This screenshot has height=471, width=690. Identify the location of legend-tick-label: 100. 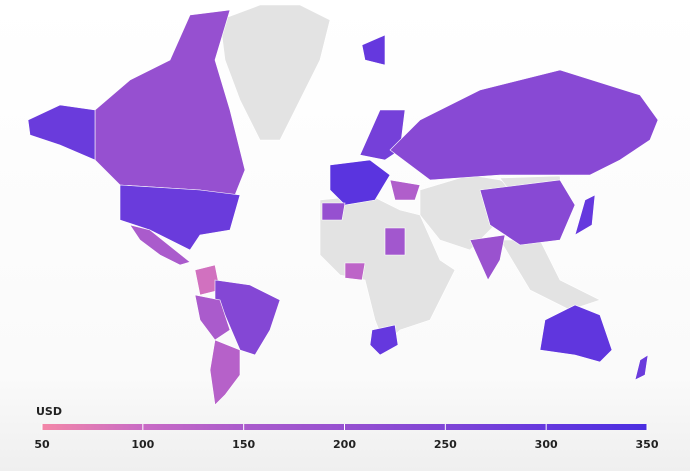
(142, 444).